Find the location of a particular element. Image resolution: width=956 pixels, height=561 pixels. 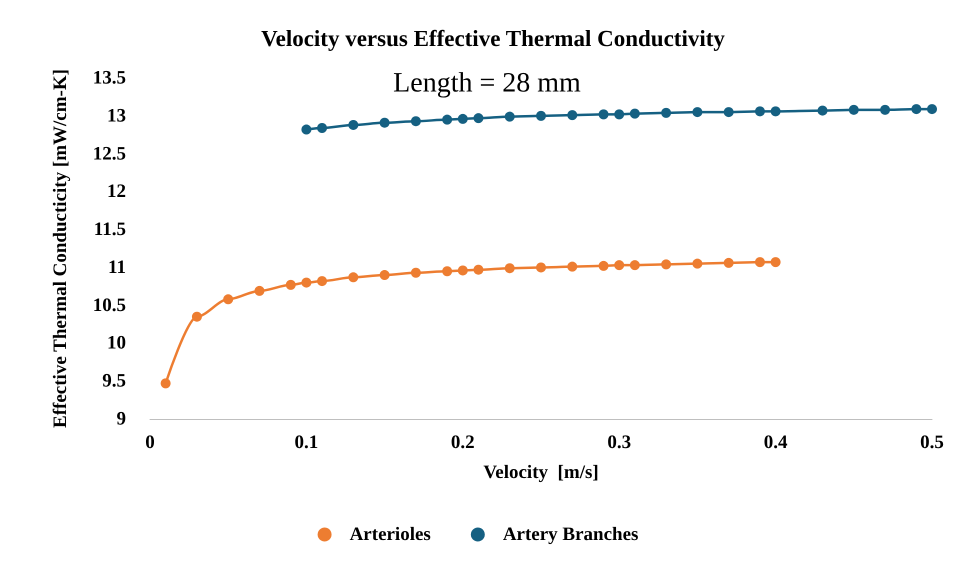

legend-label: Arterioles is located at coordinates (390, 534).